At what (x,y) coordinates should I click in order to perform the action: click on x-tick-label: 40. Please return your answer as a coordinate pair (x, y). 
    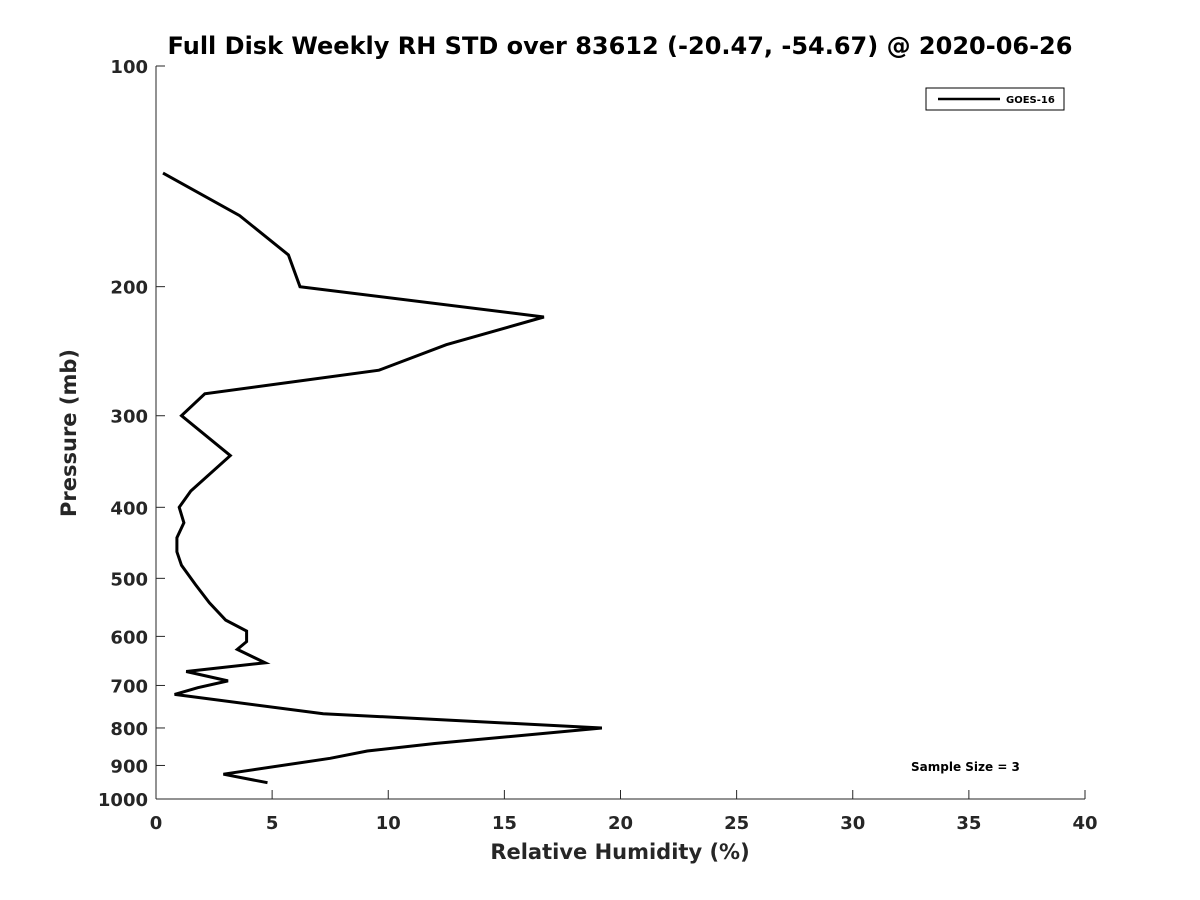
    Looking at the image, I should click on (1084, 823).